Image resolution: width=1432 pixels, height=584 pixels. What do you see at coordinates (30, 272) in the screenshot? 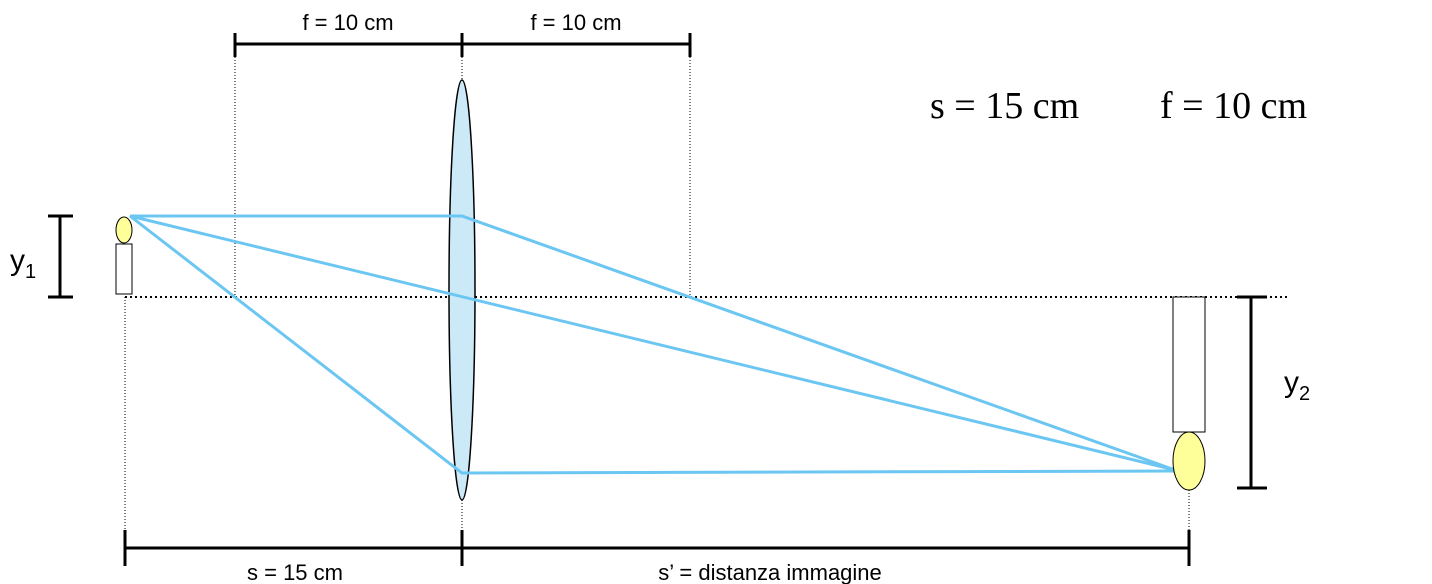
I see `subscript: 1` at bounding box center [30, 272].